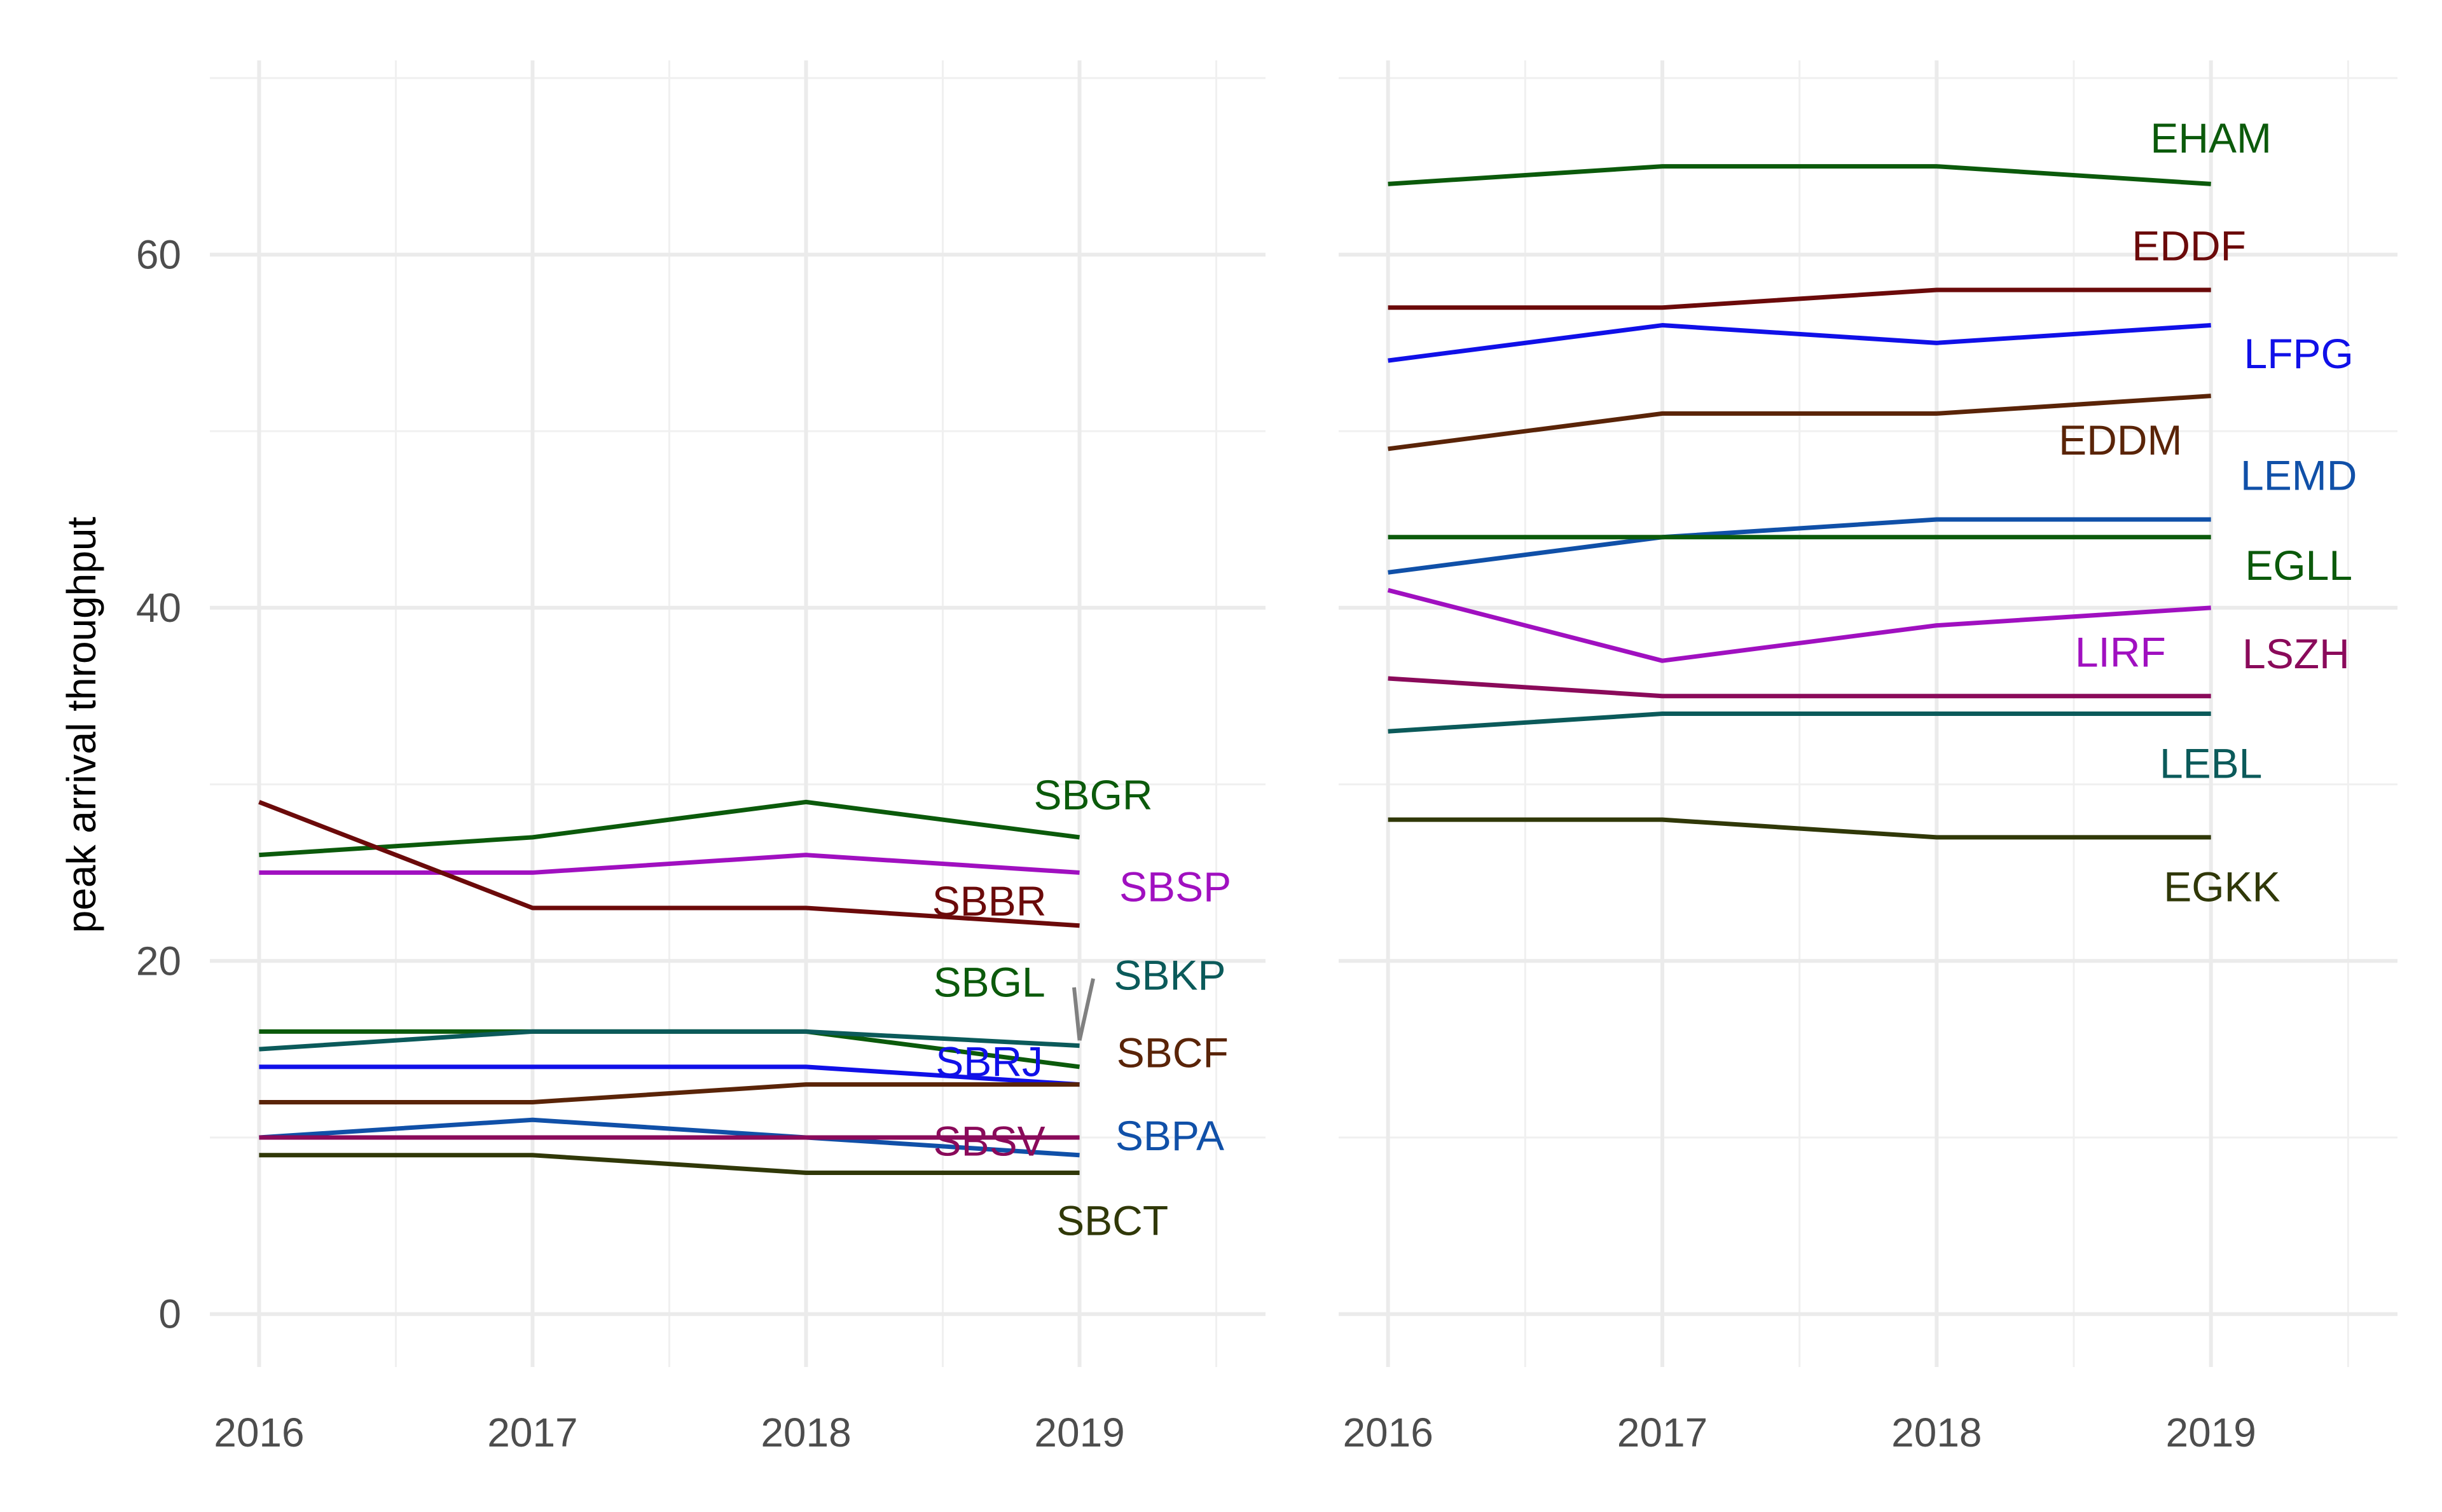 This screenshot has width=2442, height=1512. What do you see at coordinates (1169, 975) in the screenshot?
I see `series-label-sbkp: SBKP` at bounding box center [1169, 975].